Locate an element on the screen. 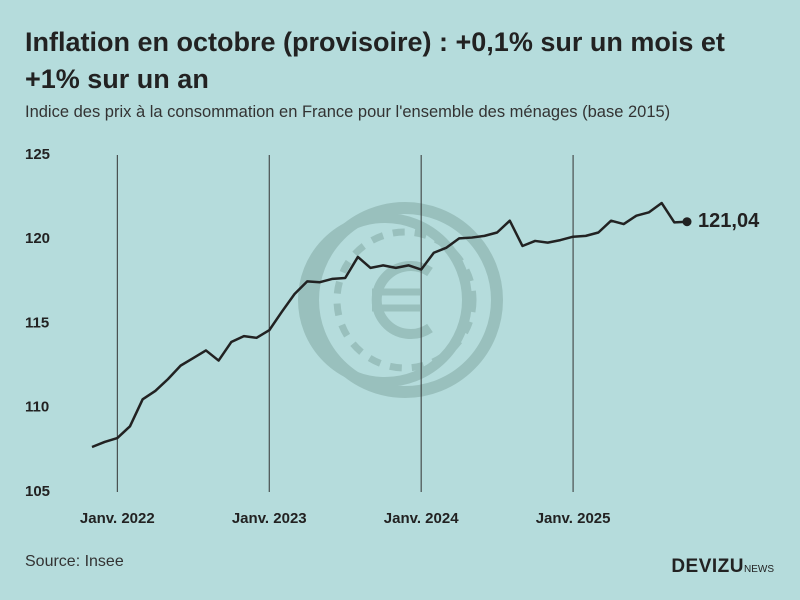  x-tick-label: Janv. 2023 is located at coordinates (269, 518).